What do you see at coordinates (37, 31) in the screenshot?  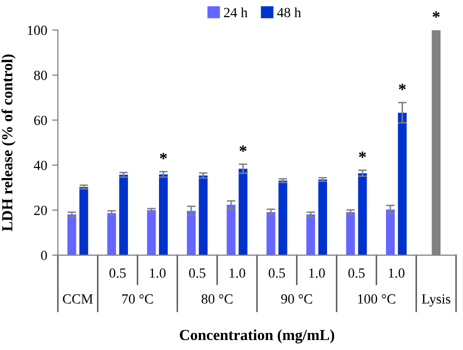 I see `y-tick-label: 100` at bounding box center [37, 31].